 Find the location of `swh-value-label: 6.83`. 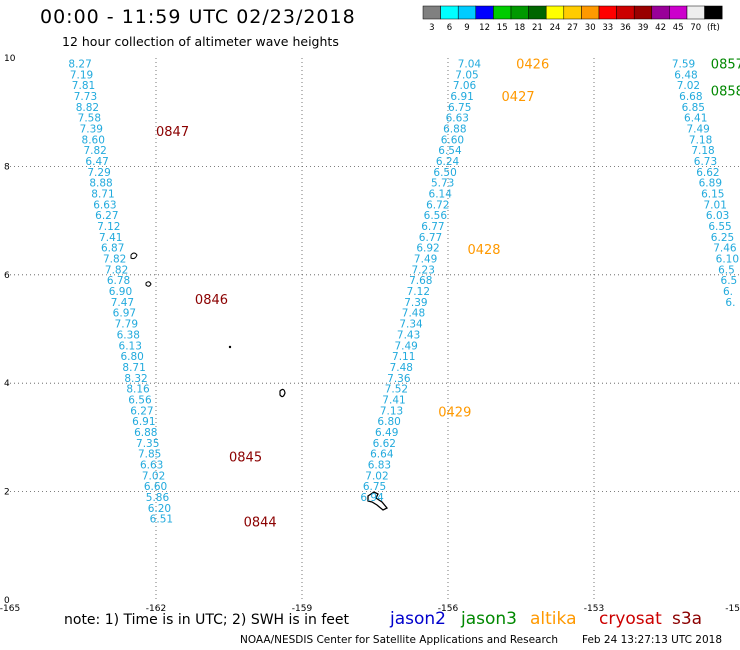

swh-value-label: 6.83 is located at coordinates (379, 466).